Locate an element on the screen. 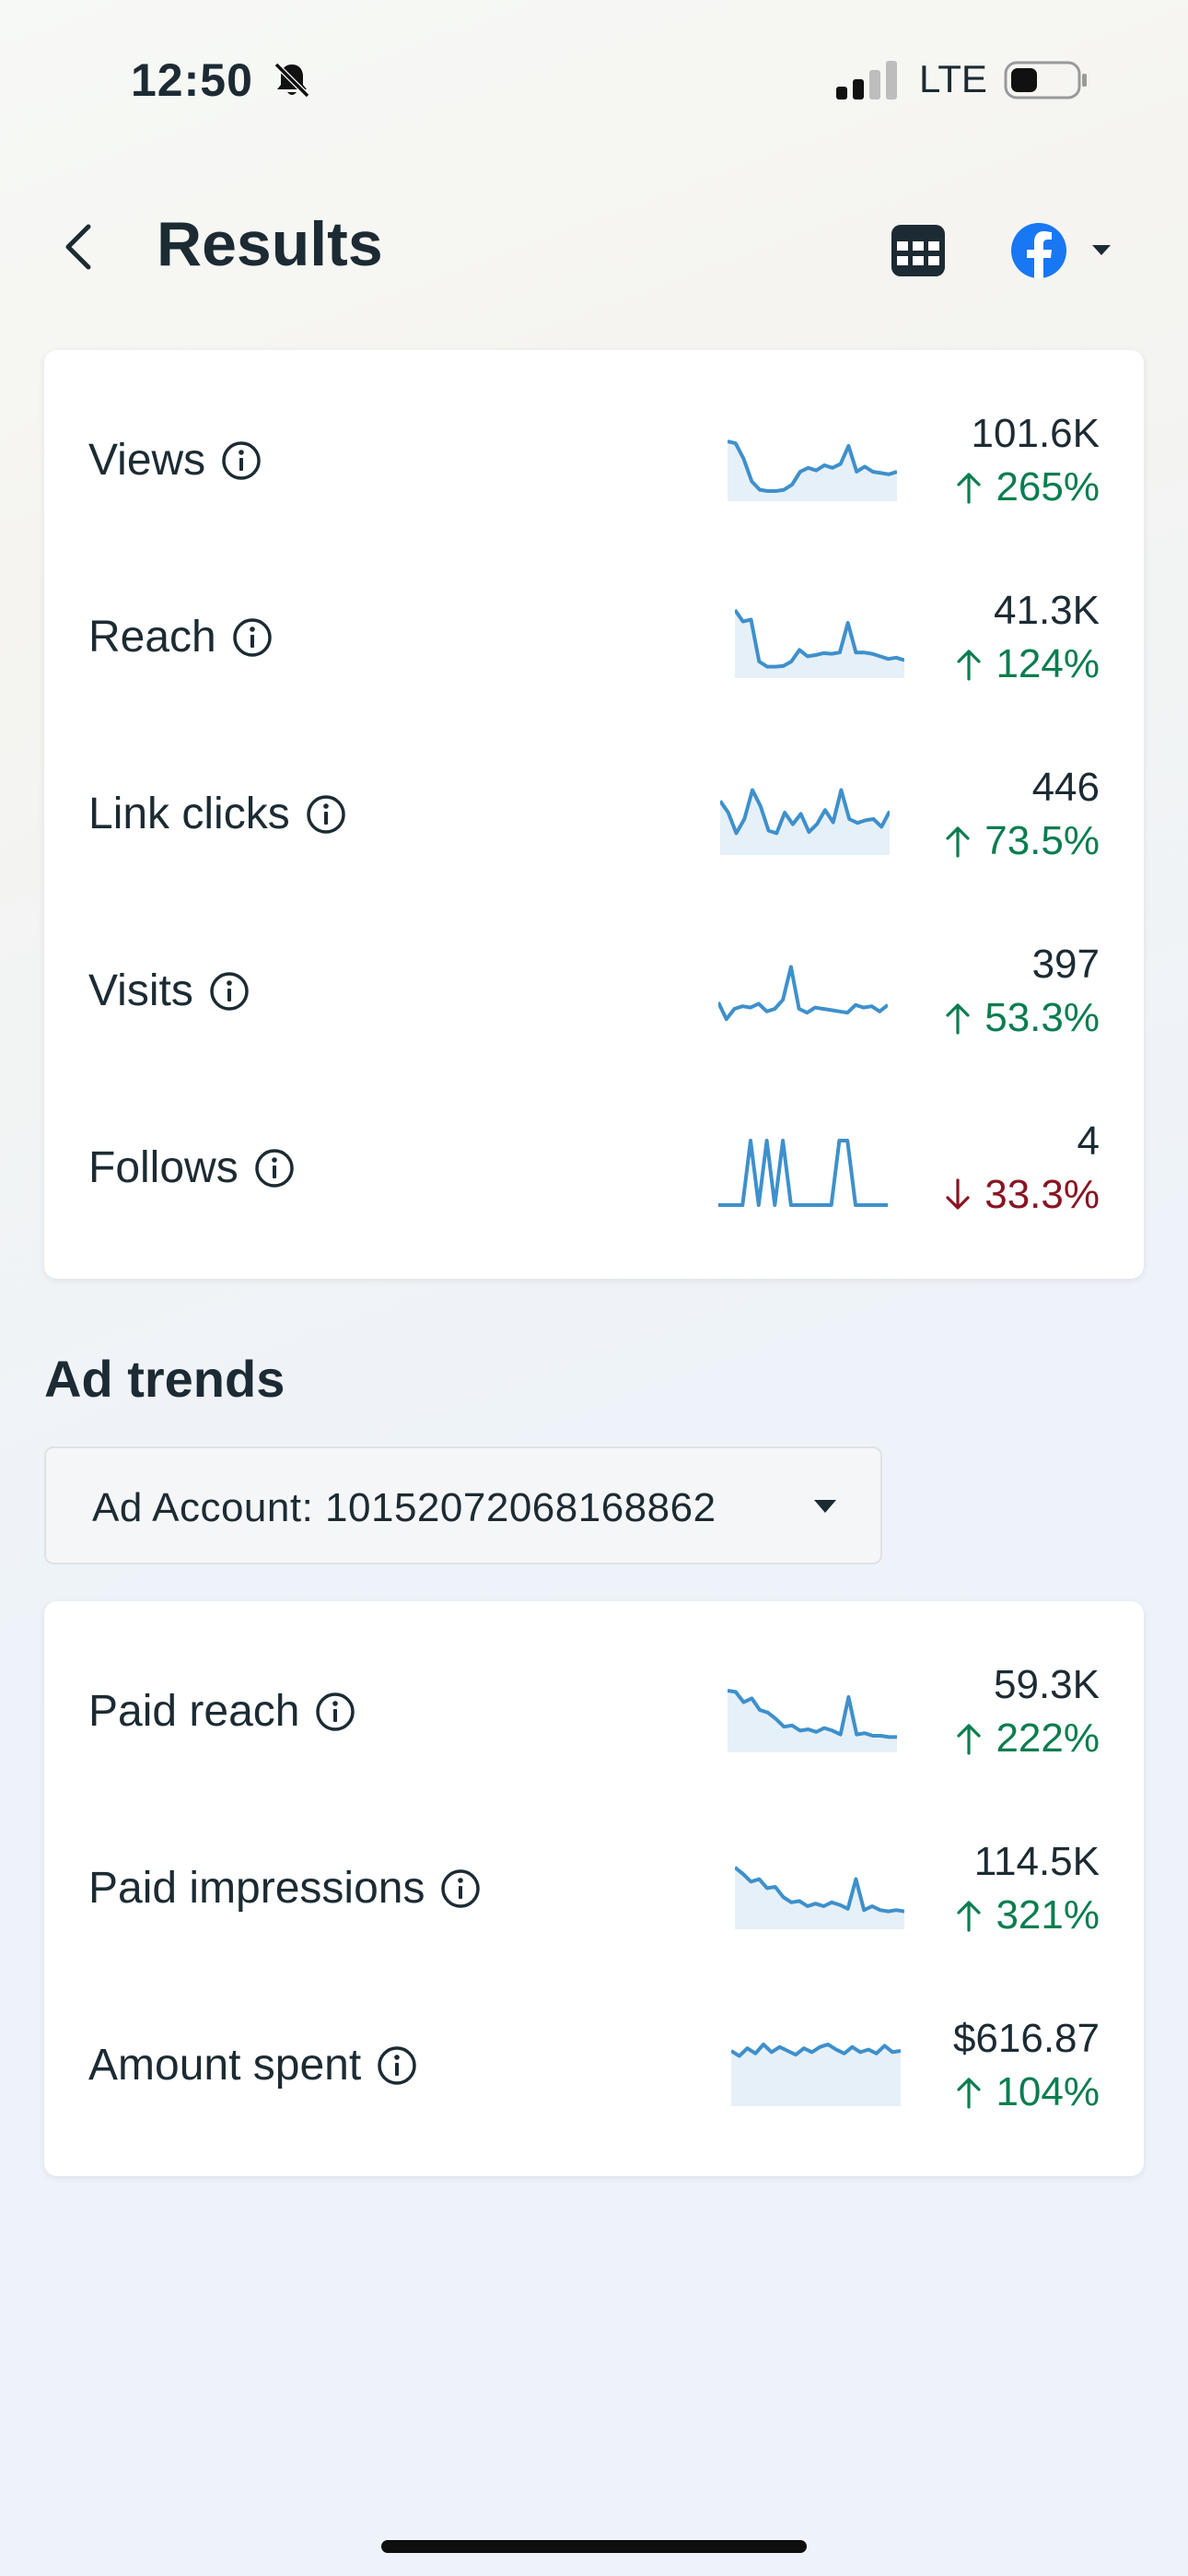 Image resolution: width=1188 pixels, height=2576 pixels. metric-label: Views is located at coordinates (147, 460).